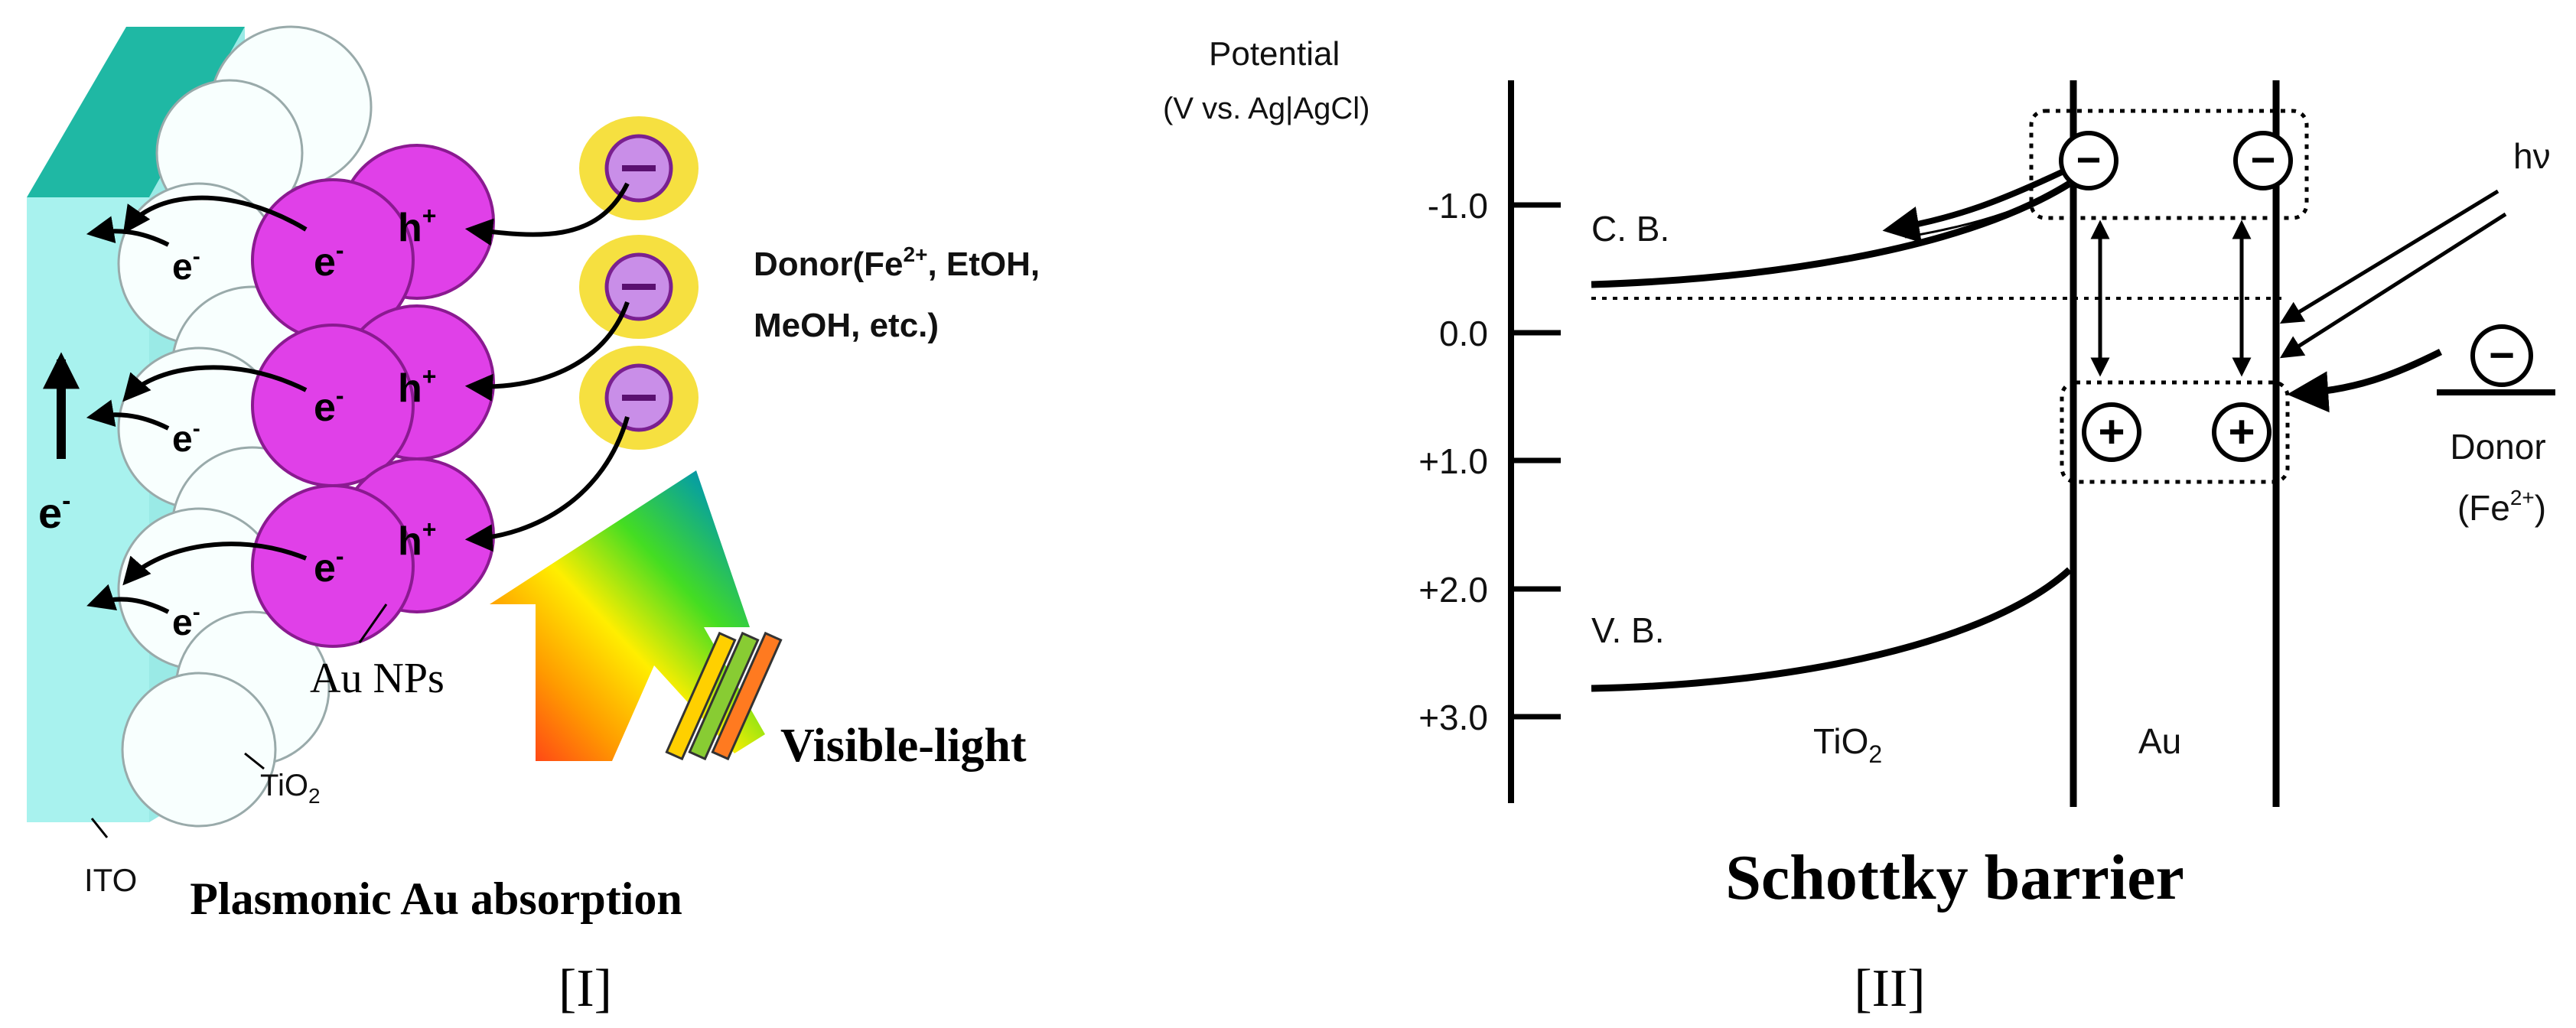 This screenshot has height=1028, width=2576. Describe the element at coordinates (1889, 988) in the screenshot. I see `panel-2-label: [II]` at that location.